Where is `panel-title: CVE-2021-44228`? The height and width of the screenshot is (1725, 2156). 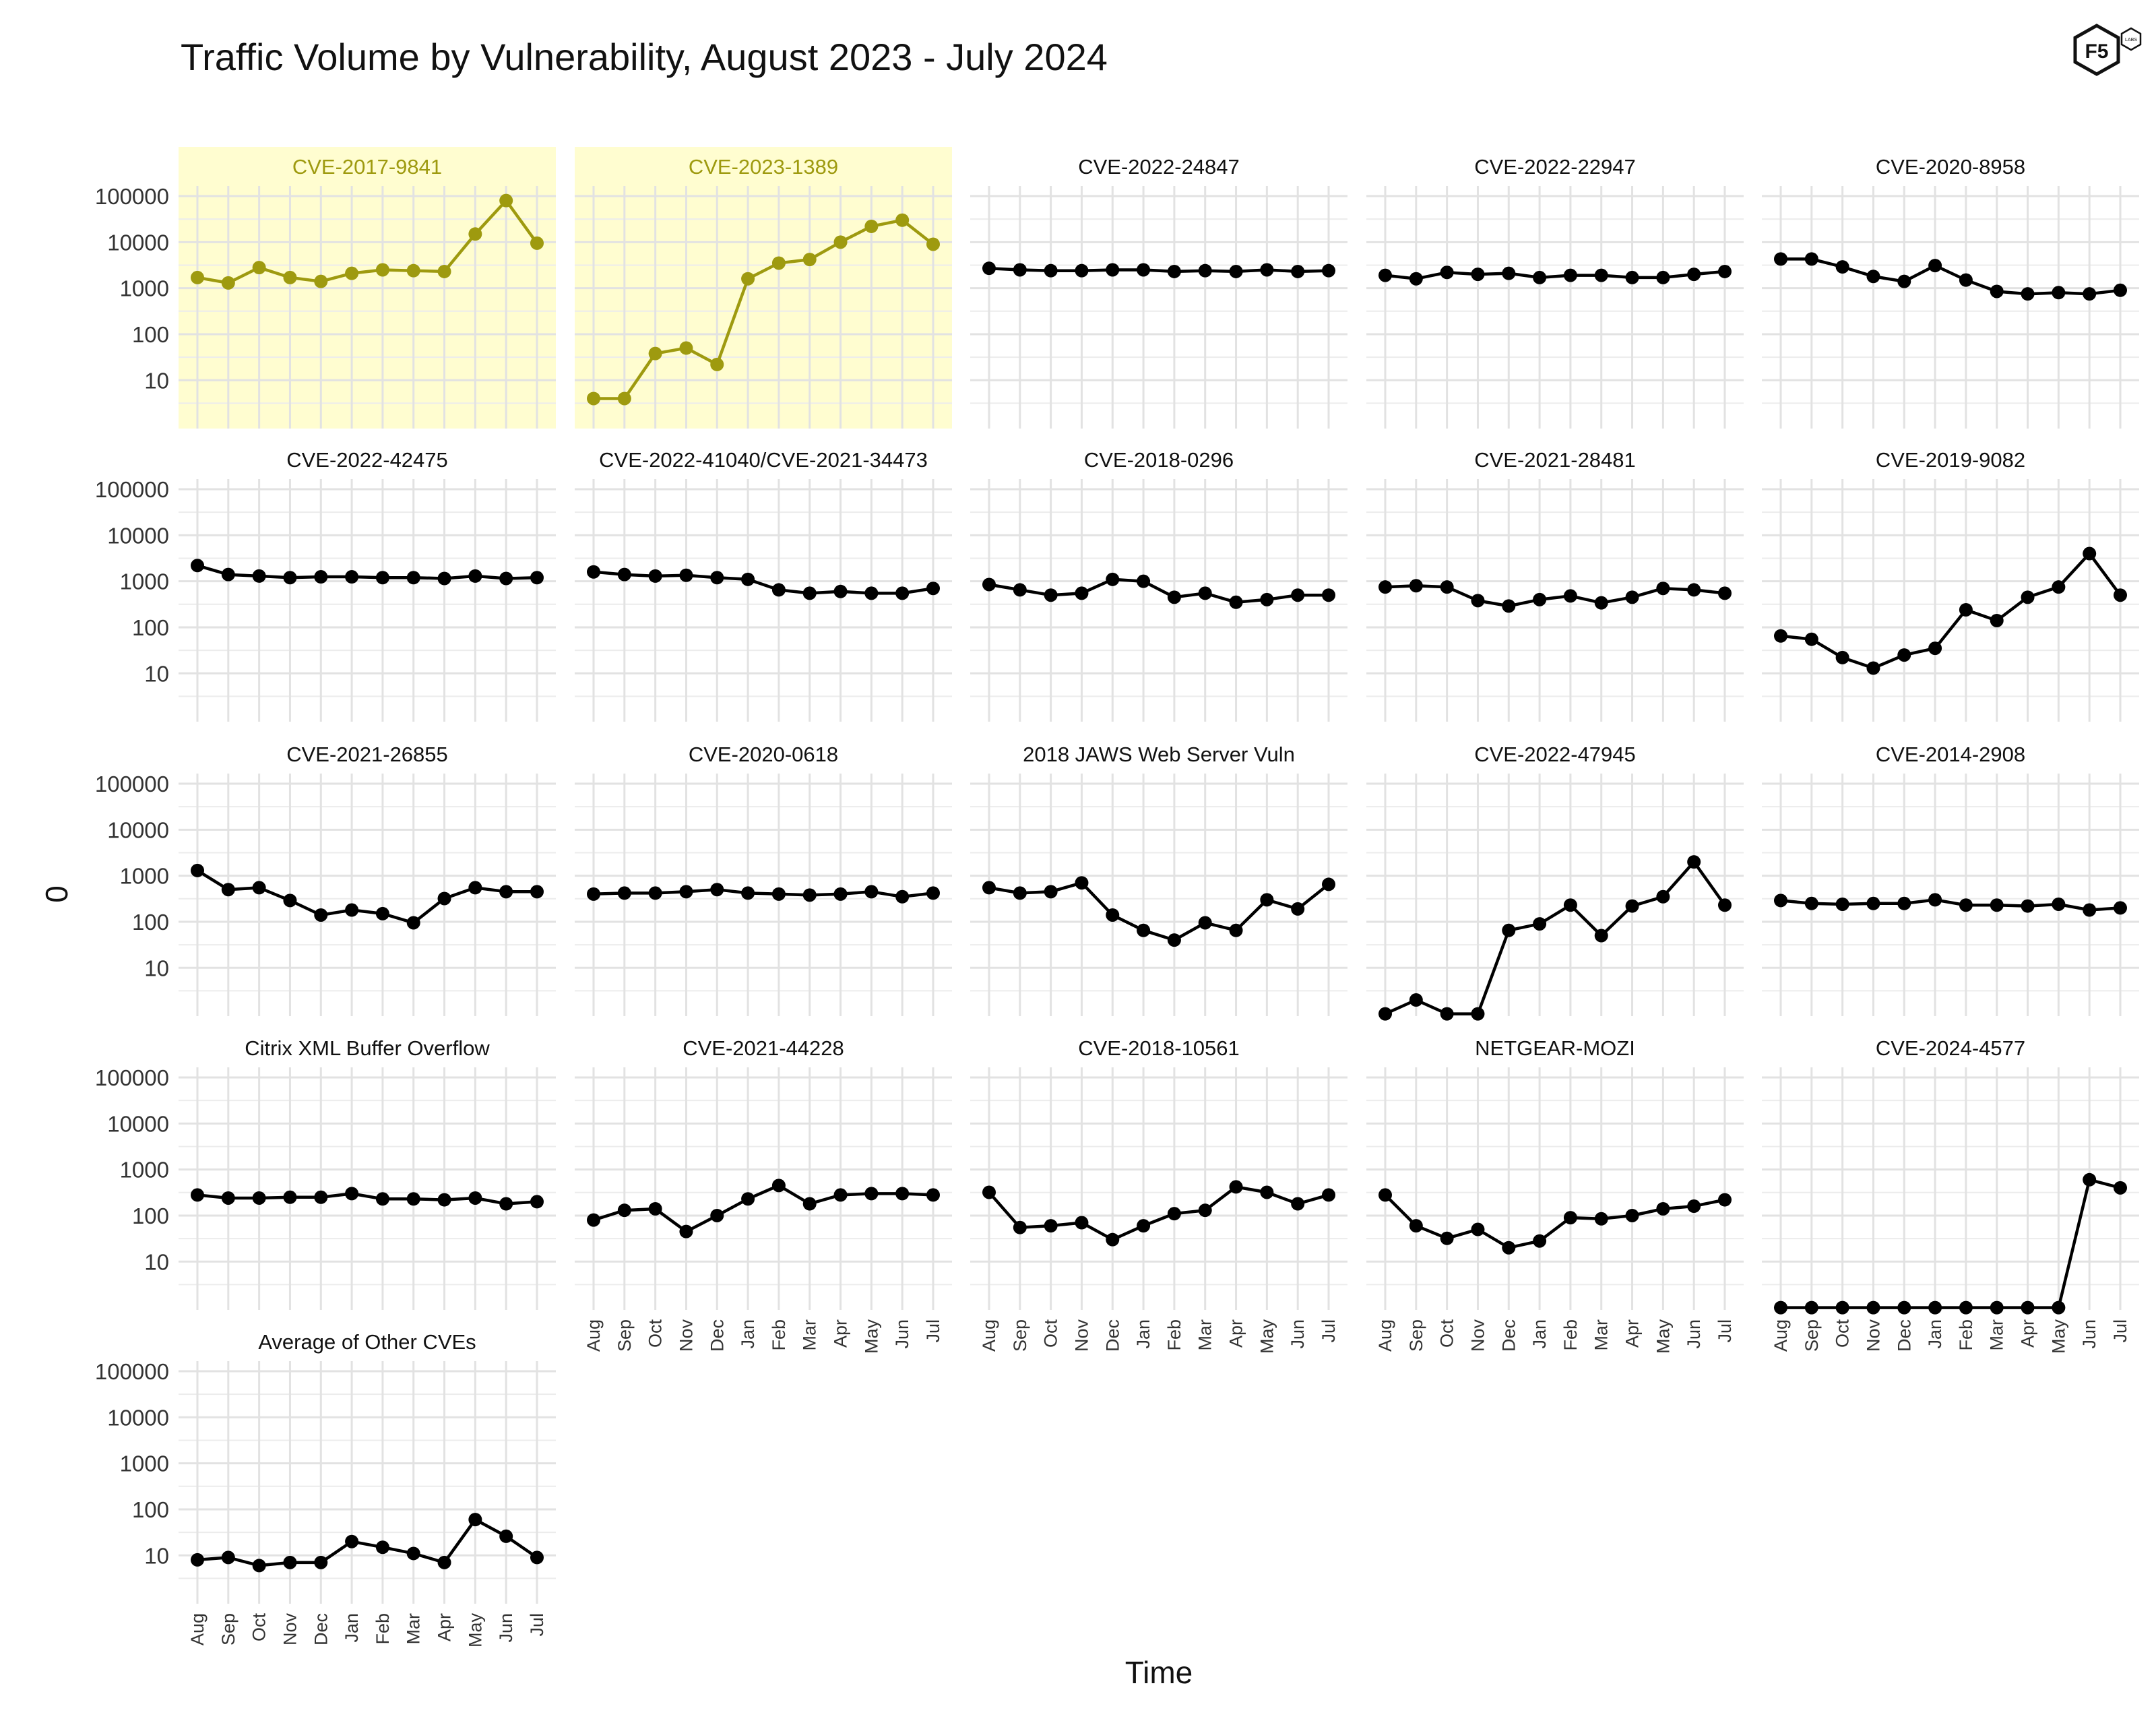 panel-title: CVE-2021-44228 is located at coordinates (763, 1048).